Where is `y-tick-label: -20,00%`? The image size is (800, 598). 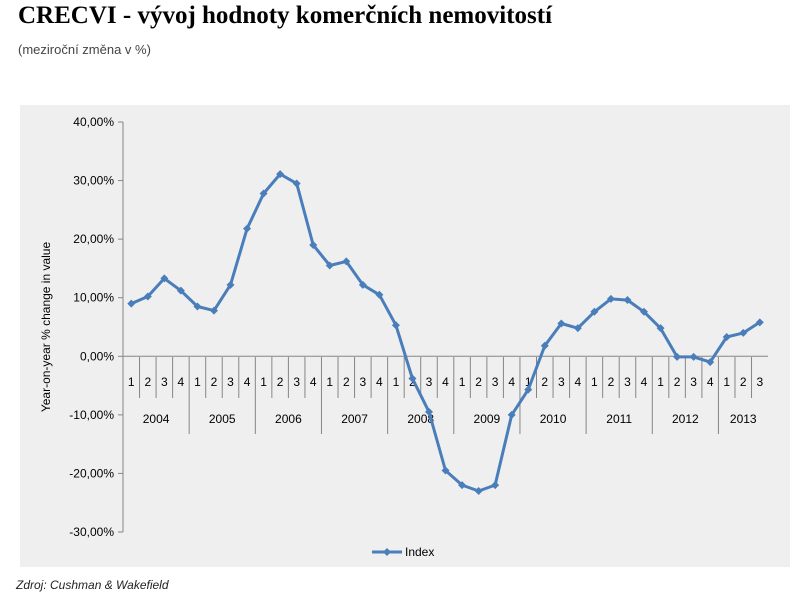 y-tick-label: -20,00% is located at coordinates (91, 473).